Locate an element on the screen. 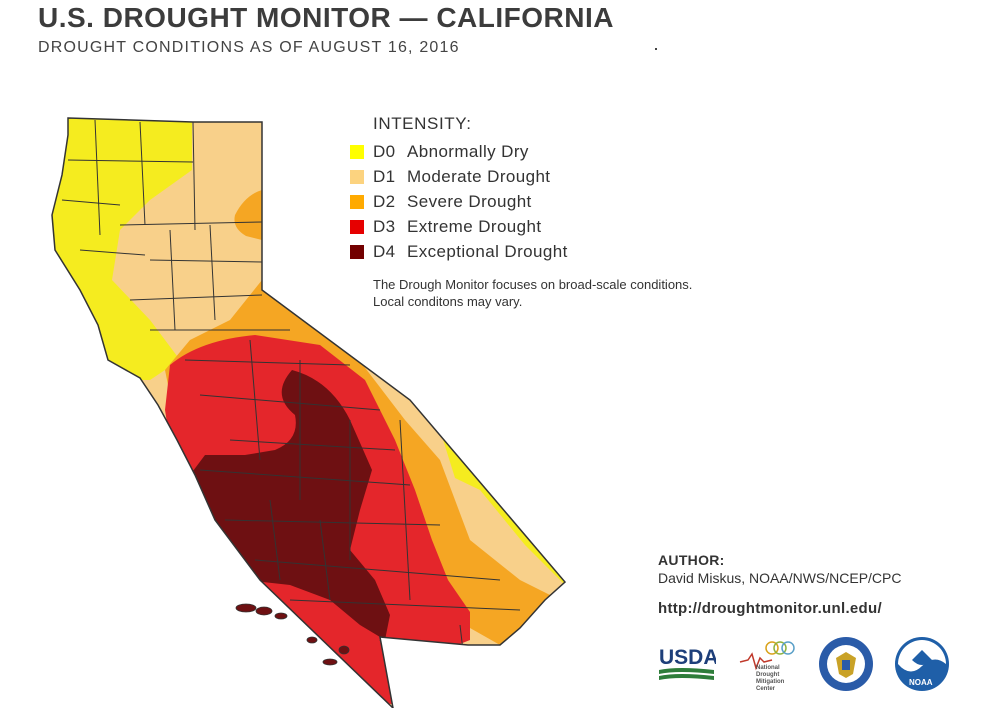 The height and width of the screenshot is (715, 997). legend-label: Extreme Drought is located at coordinates (474, 226).